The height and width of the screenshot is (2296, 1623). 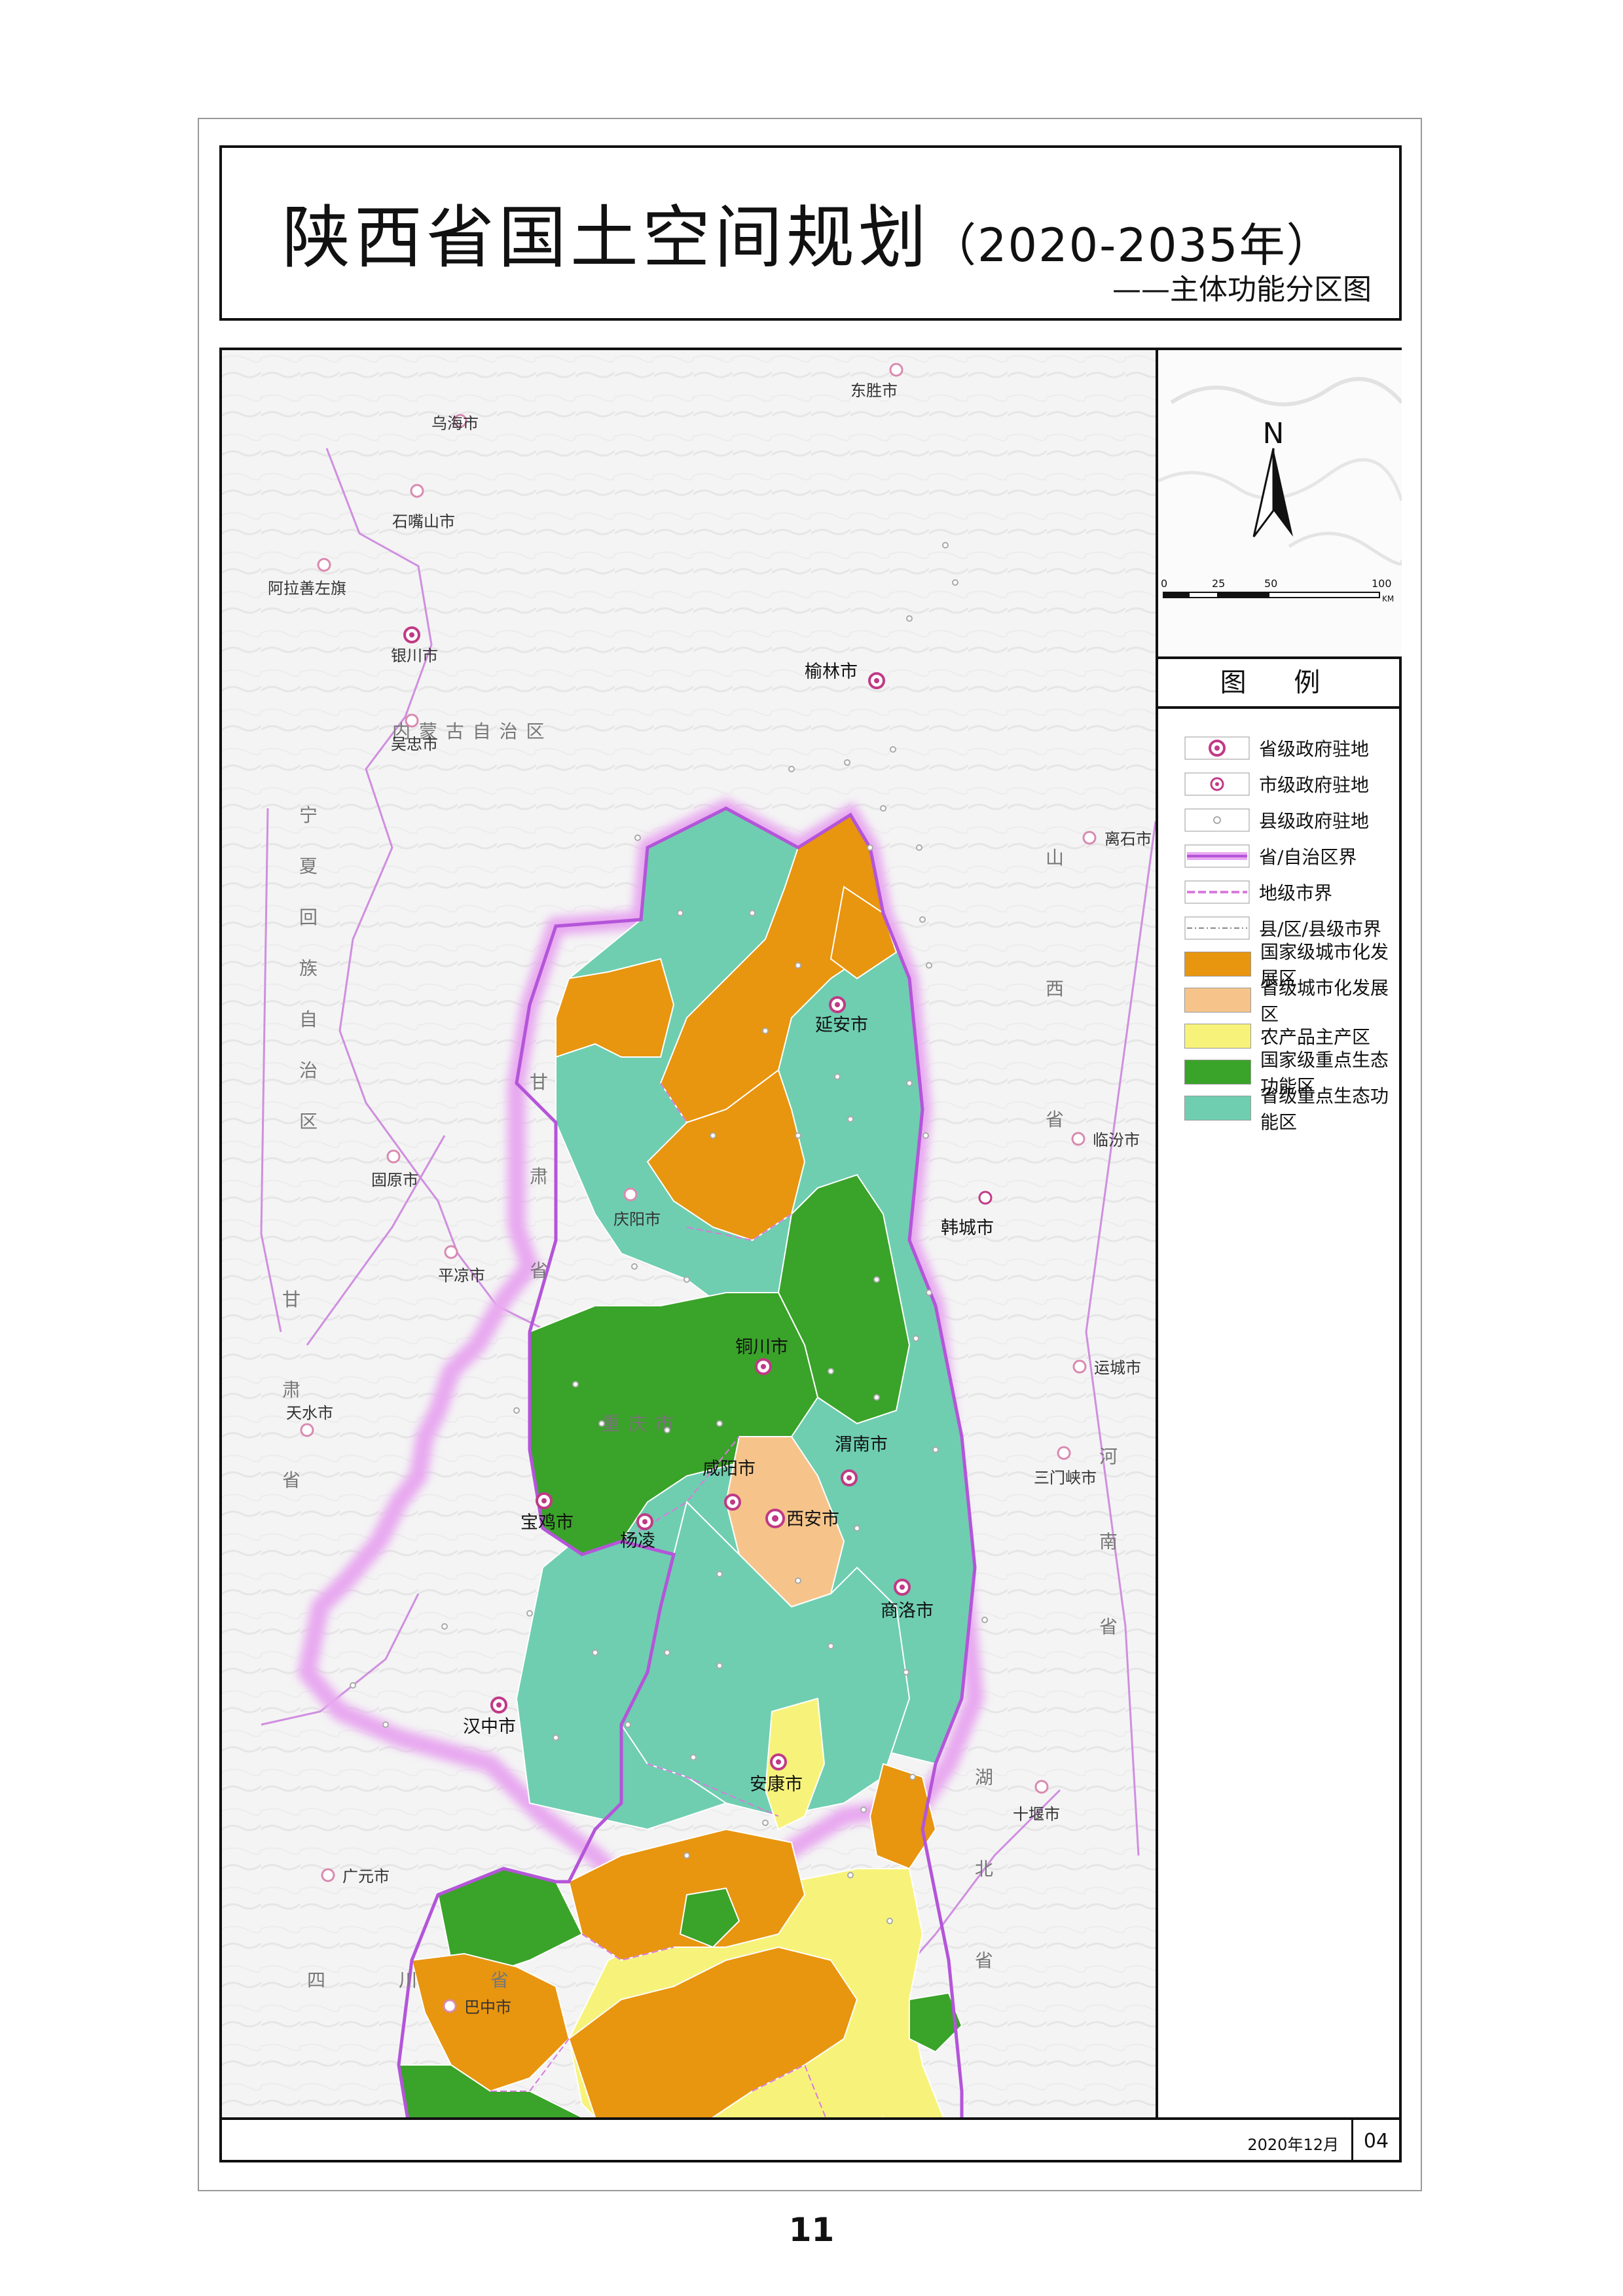 I want to click on region-gansu-west-1: 肃, so click(x=292, y=1390).